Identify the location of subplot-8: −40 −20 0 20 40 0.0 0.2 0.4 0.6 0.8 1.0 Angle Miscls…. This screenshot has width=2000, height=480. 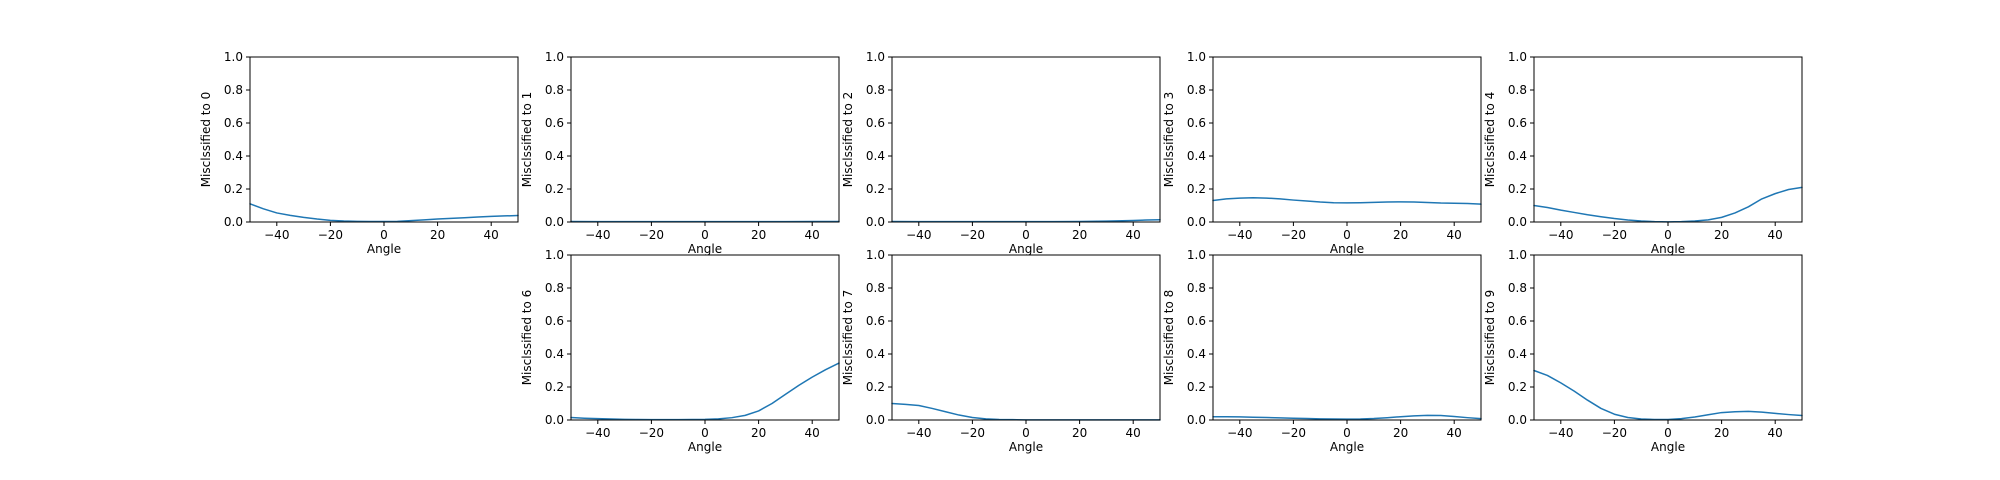
(1643, 351).